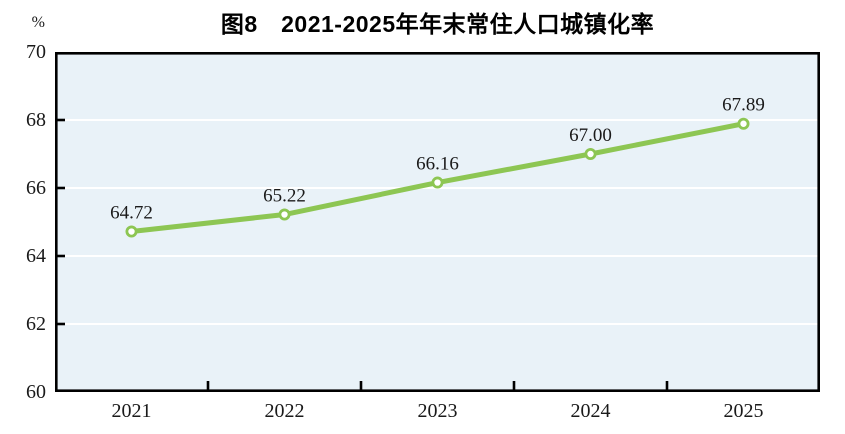 The image size is (845, 434). I want to click on data-point-label: 67.00, so click(590, 135).